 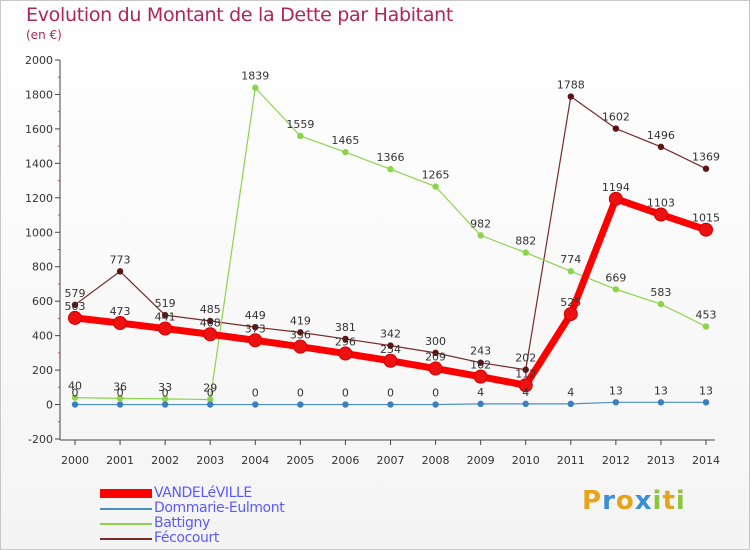 I want to click on data-label: 296, so click(x=345, y=342).